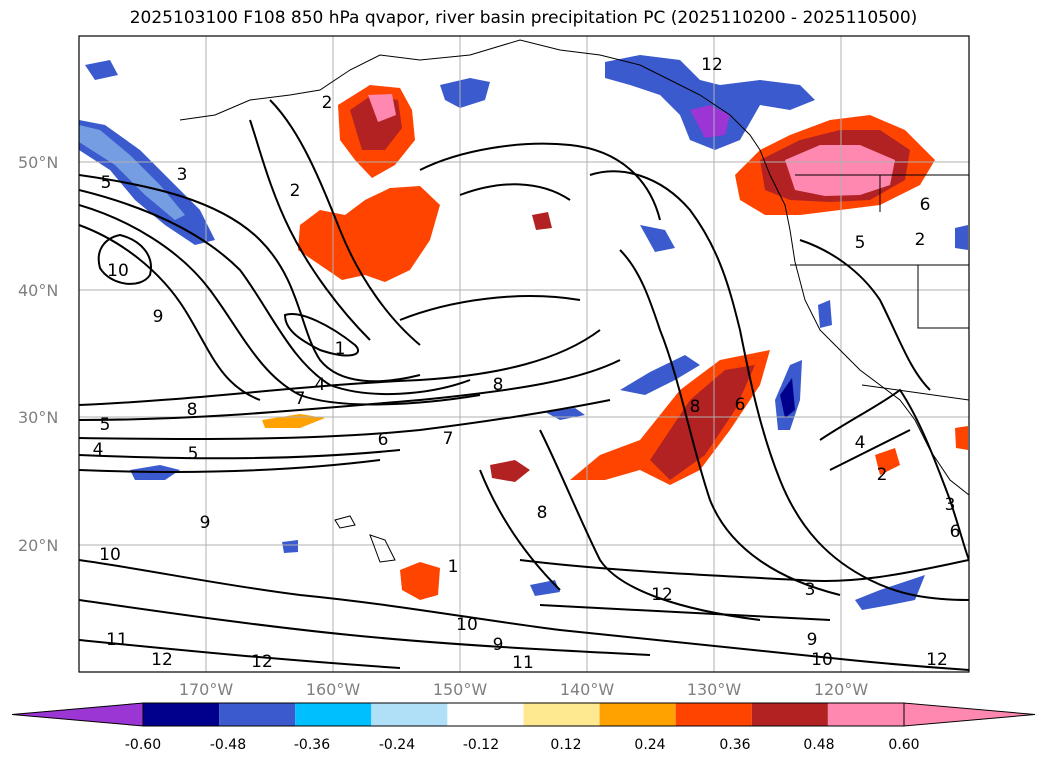  Describe the element at coordinates (38, 545) in the screenshot. I see `lat-label: 20°N` at that location.